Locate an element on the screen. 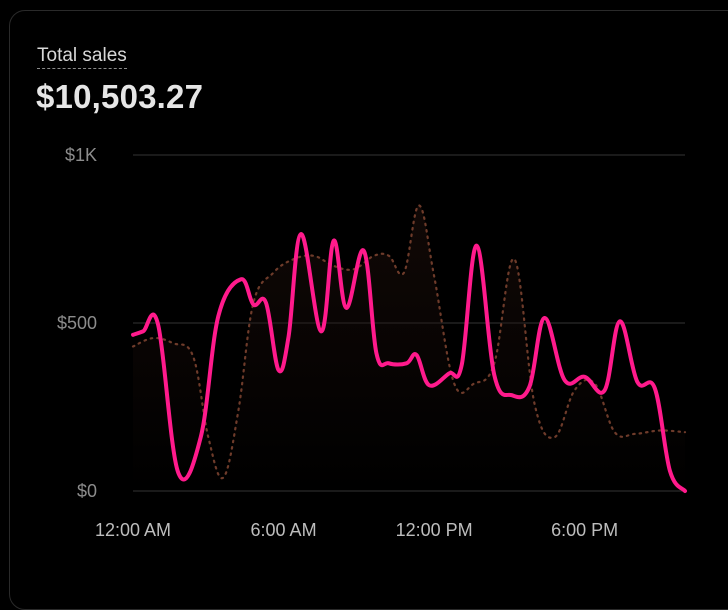 Image resolution: width=728 pixels, height=610 pixels. y-tick-label: $1K is located at coordinates (81, 155).